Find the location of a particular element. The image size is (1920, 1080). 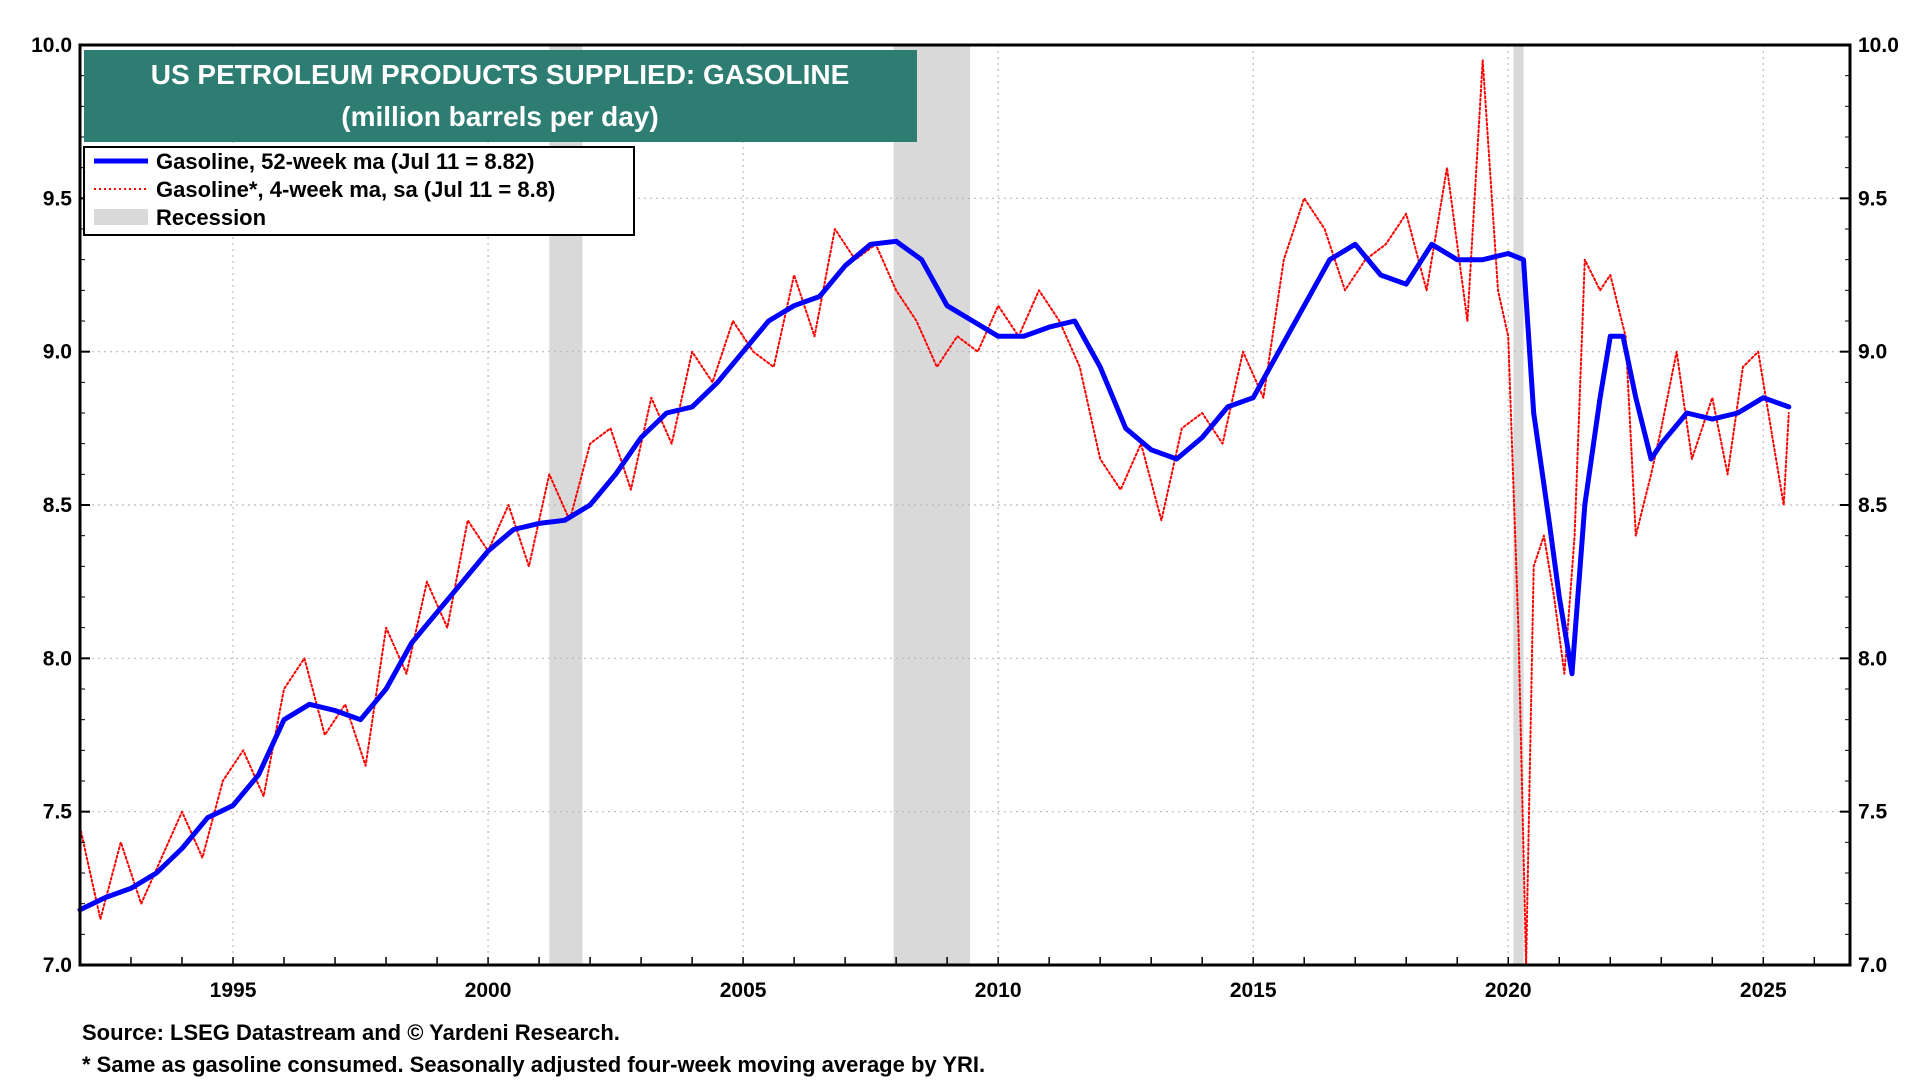

y-tick-label-left: 8.5 is located at coordinates (58, 505).